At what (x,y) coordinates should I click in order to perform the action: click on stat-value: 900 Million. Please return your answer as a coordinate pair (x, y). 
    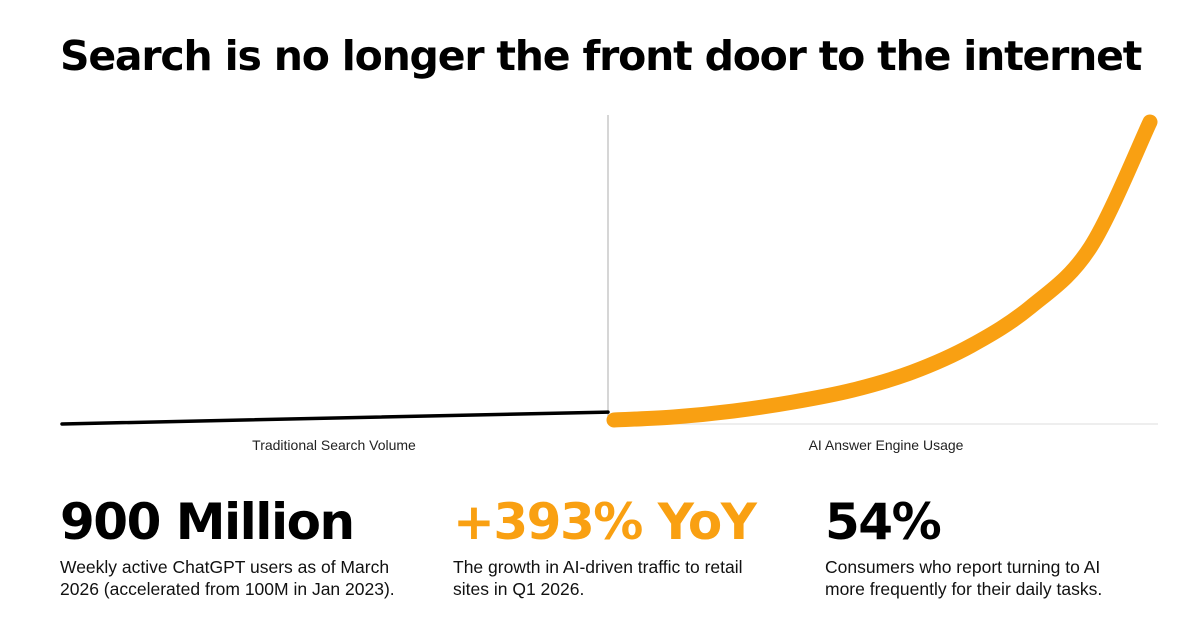
    Looking at the image, I should click on (207, 522).